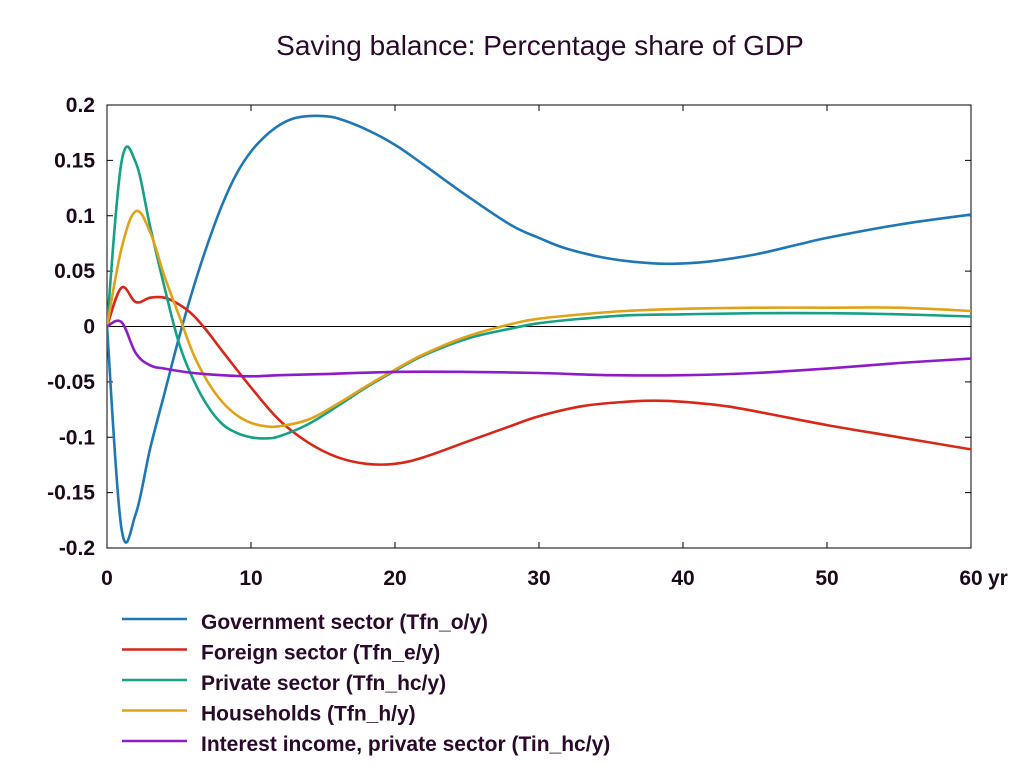 This screenshot has width=1024, height=778. Describe the element at coordinates (308, 714) in the screenshot. I see `legend-label: Households (Tfn_h/y)` at that location.